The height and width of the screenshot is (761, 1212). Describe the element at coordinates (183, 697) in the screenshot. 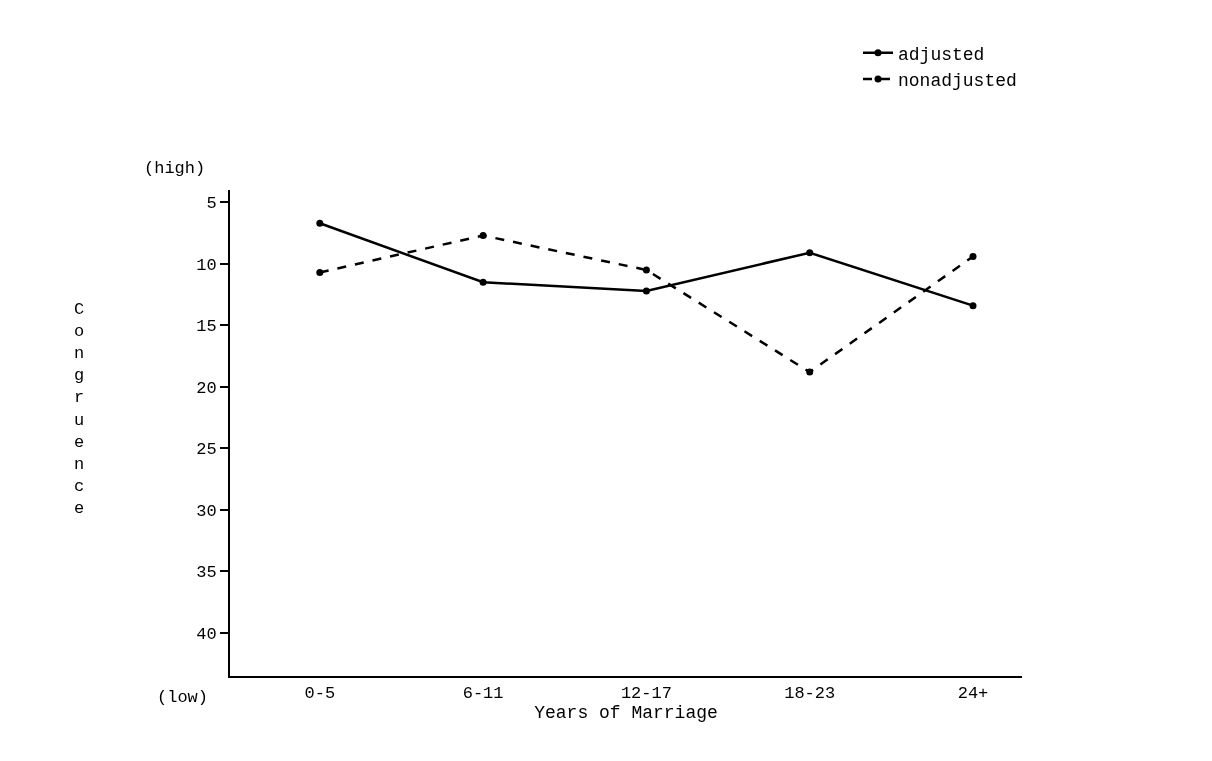

I see `text: (low)` at that location.